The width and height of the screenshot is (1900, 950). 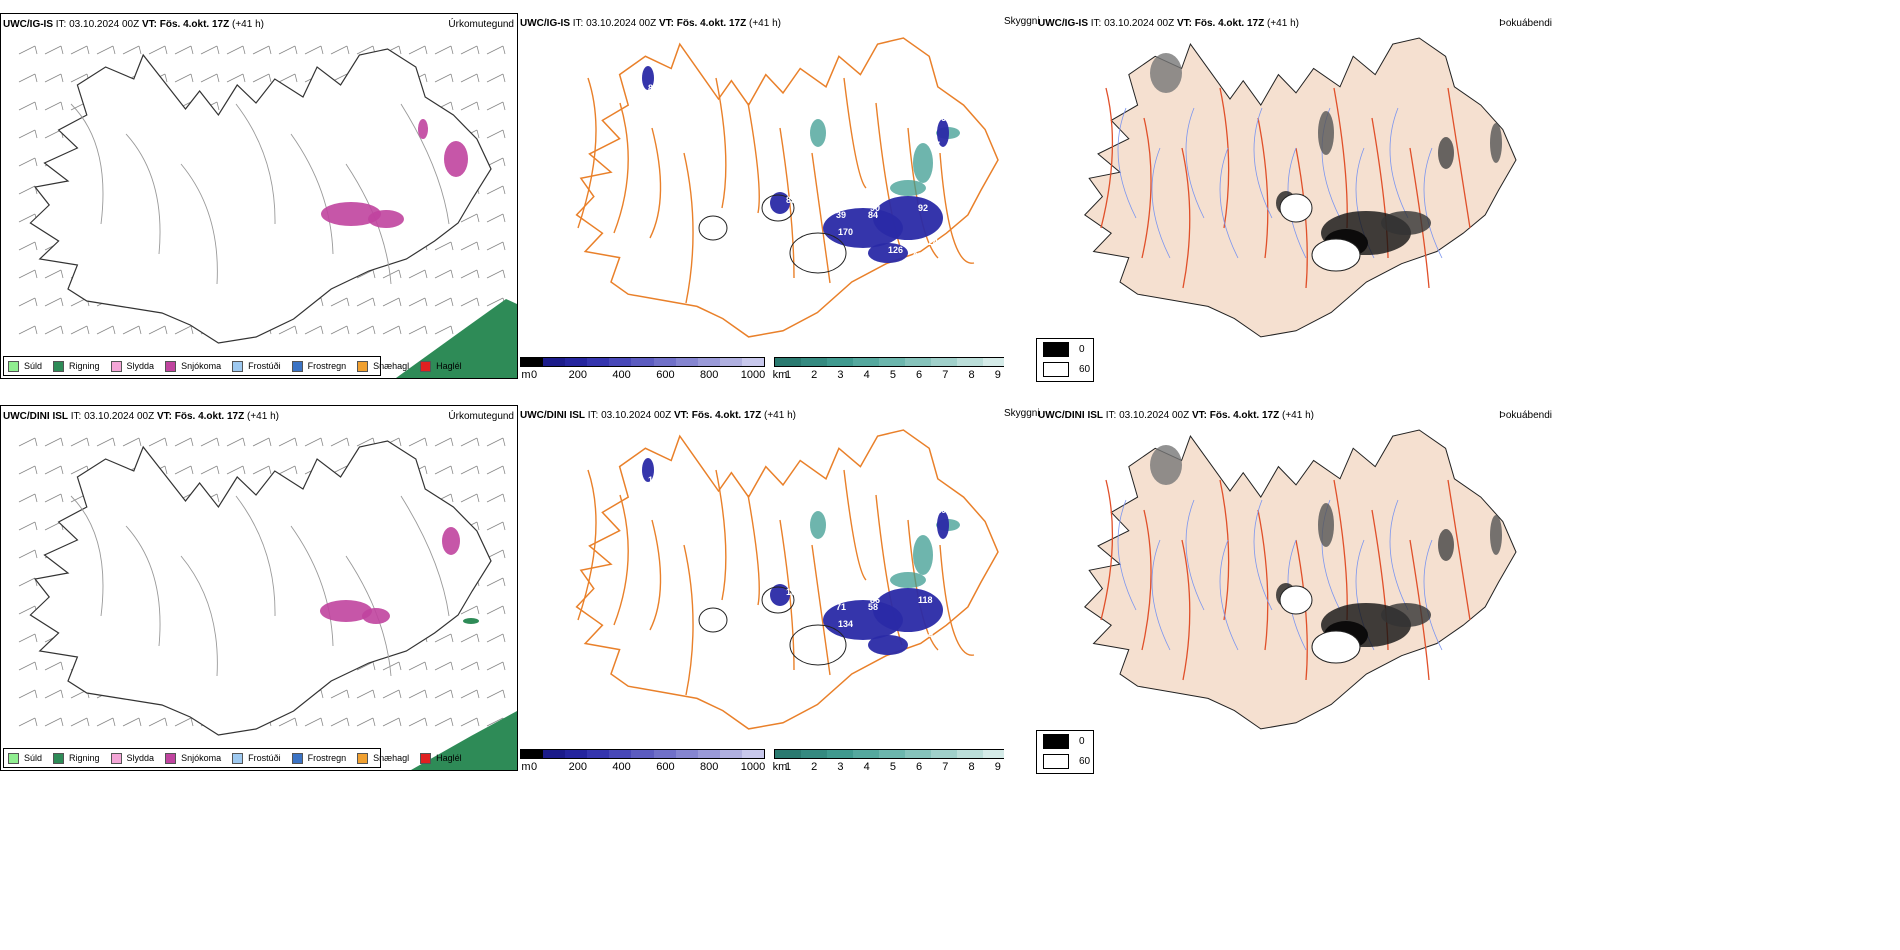 What do you see at coordinates (908, 580) in the screenshot?
I see `low-visibility-area` at bounding box center [908, 580].